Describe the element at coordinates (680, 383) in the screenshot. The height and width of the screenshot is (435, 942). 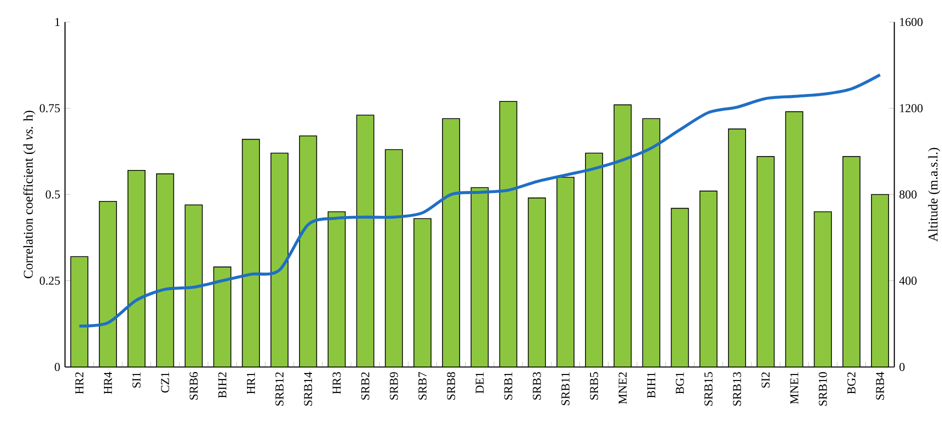
I see `x-tick-label: BG1` at that location.